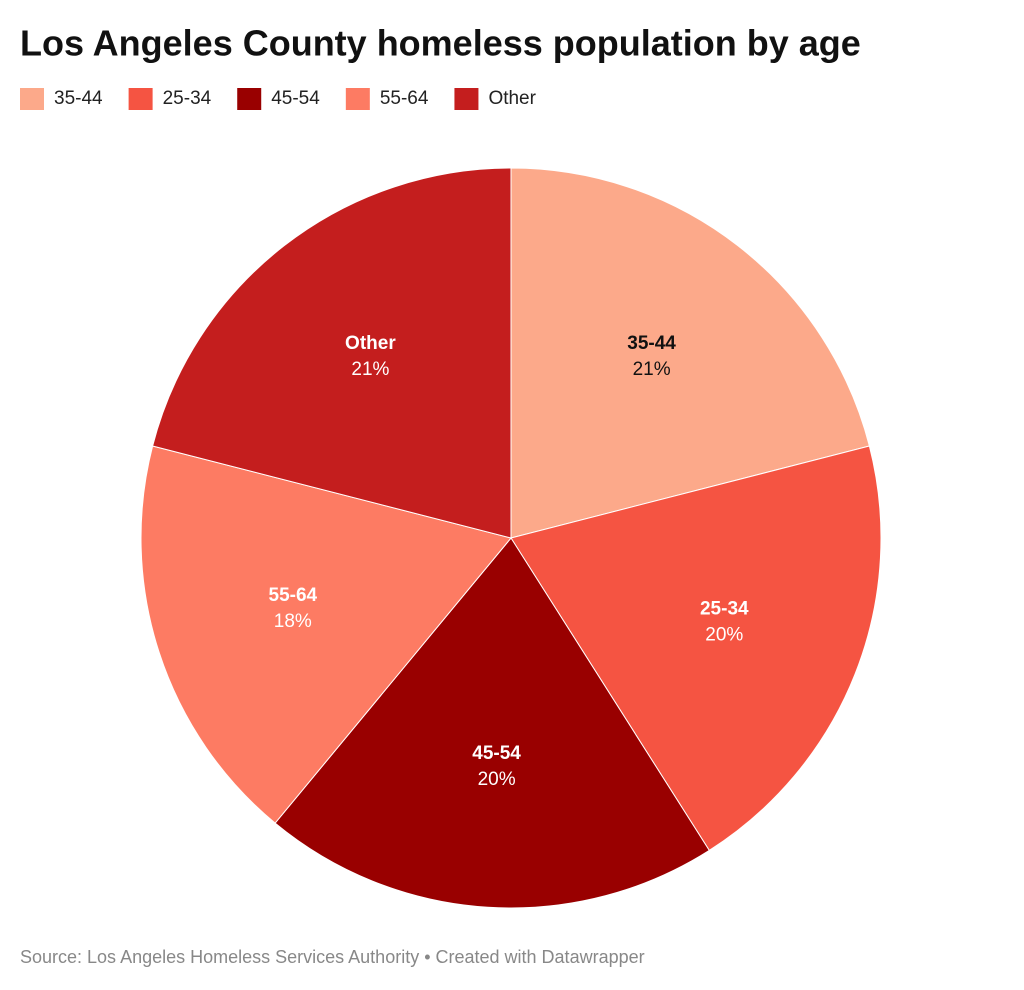 The width and height of the screenshot is (1024, 990). I want to click on legend-label: 25-34, so click(187, 98).